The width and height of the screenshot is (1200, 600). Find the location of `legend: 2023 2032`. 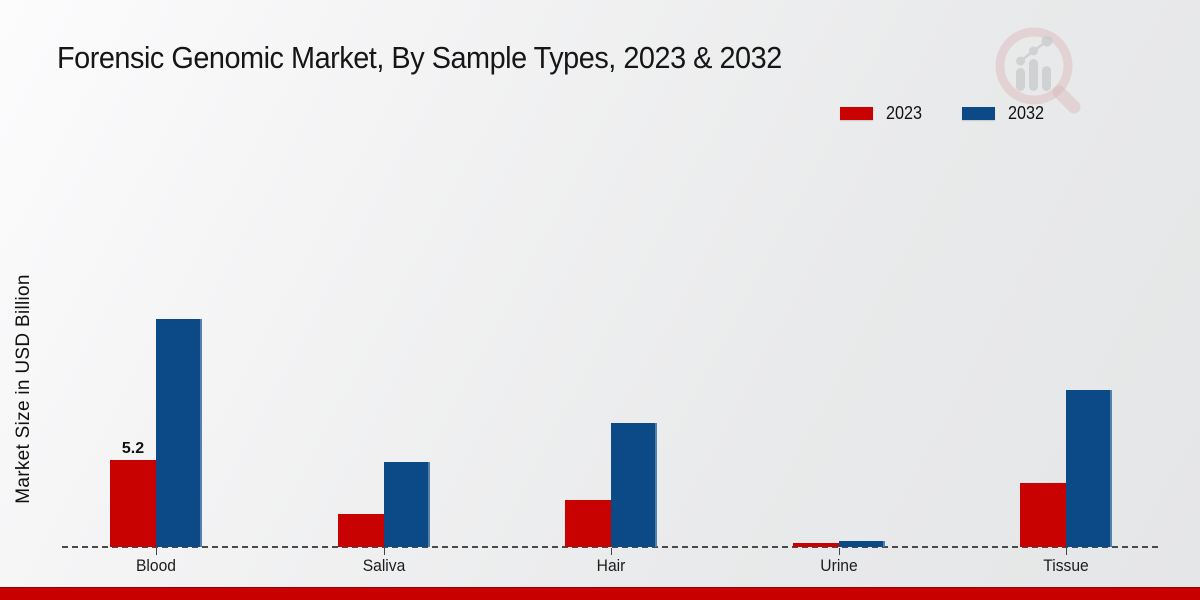

legend: 2023 2032 is located at coordinates (943, 113).